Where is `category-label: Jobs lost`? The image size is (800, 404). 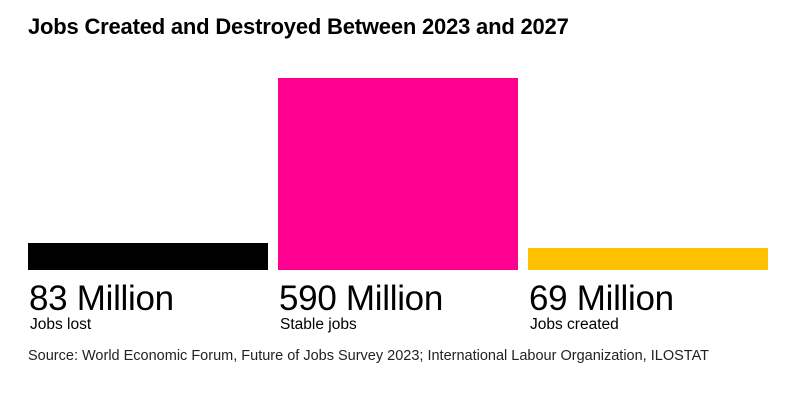 category-label: Jobs lost is located at coordinates (61, 324).